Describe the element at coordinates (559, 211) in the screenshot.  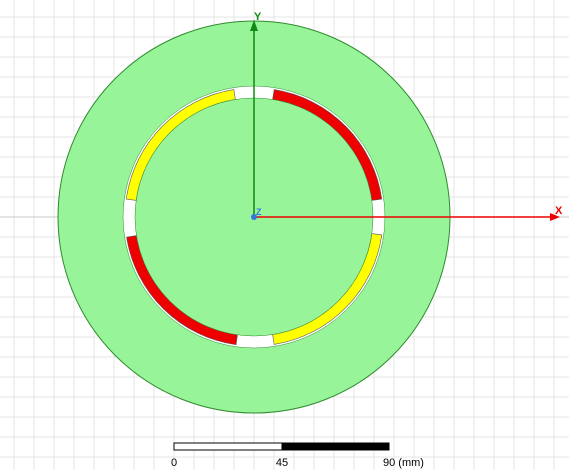
I see `x-axis-label: X` at that location.